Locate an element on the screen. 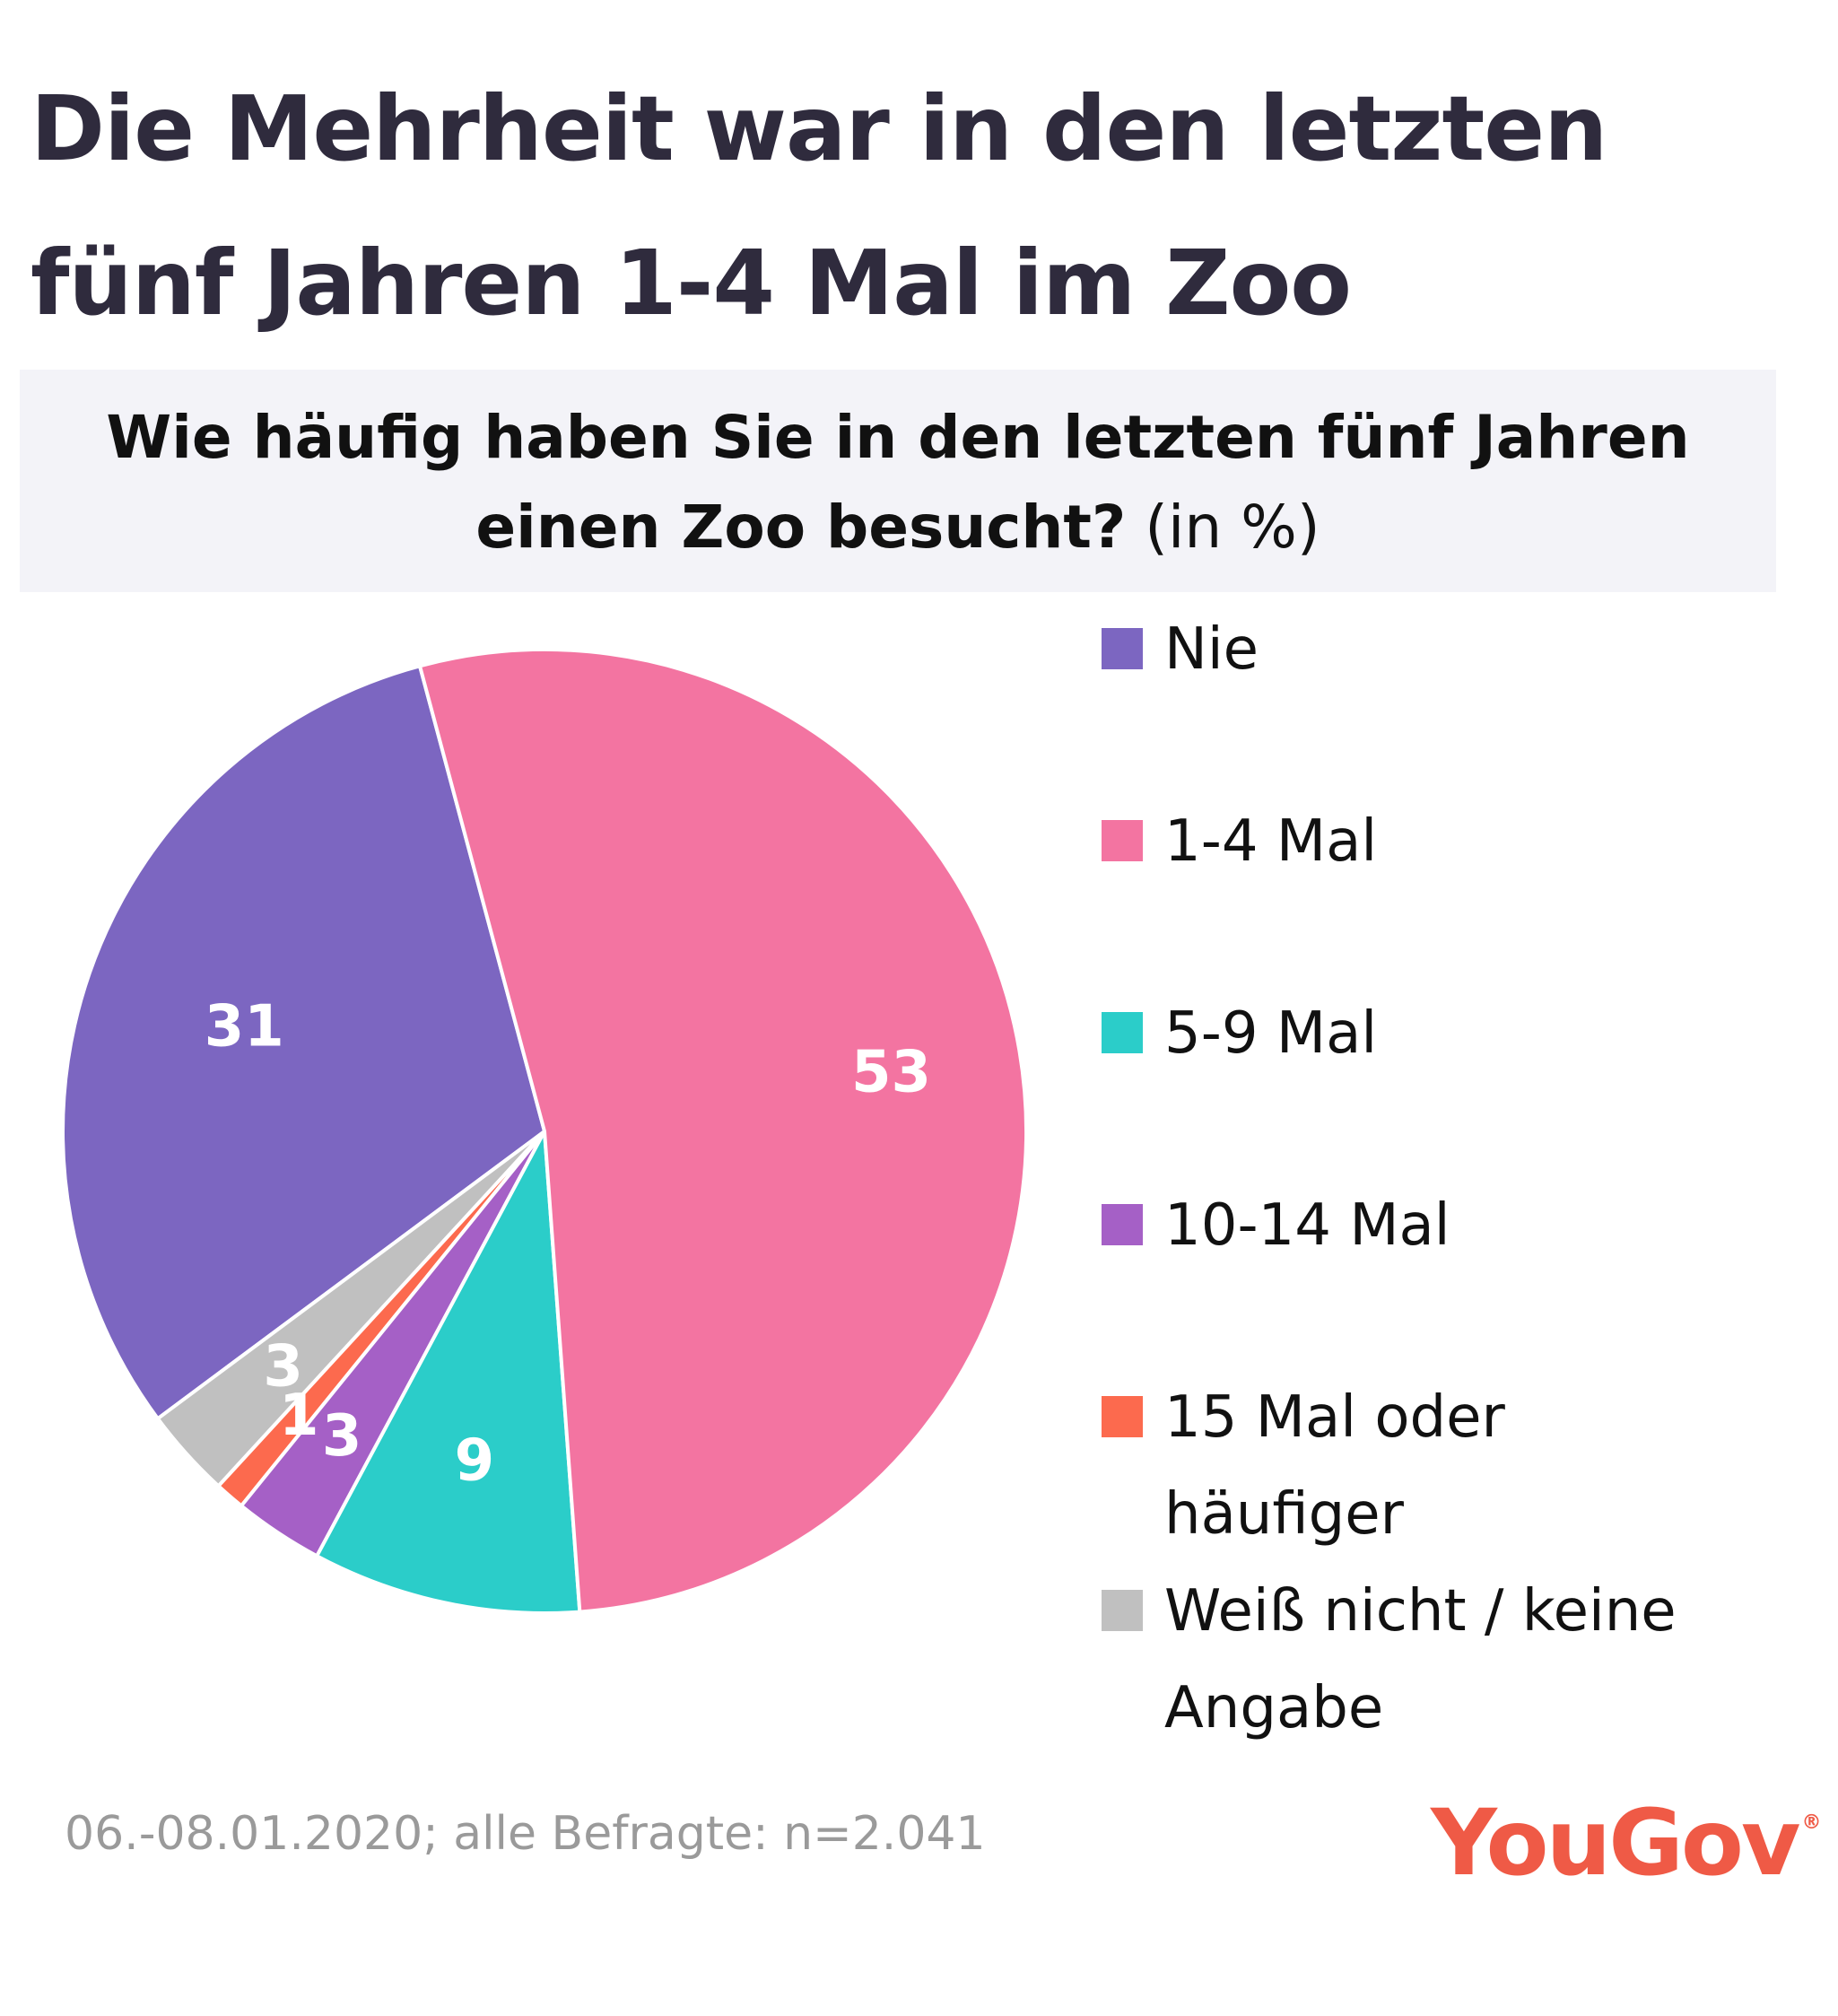 Image resolution: width=1838 pixels, height=2016 pixels. slice-value-label-nie: 31 is located at coordinates (244, 1026).